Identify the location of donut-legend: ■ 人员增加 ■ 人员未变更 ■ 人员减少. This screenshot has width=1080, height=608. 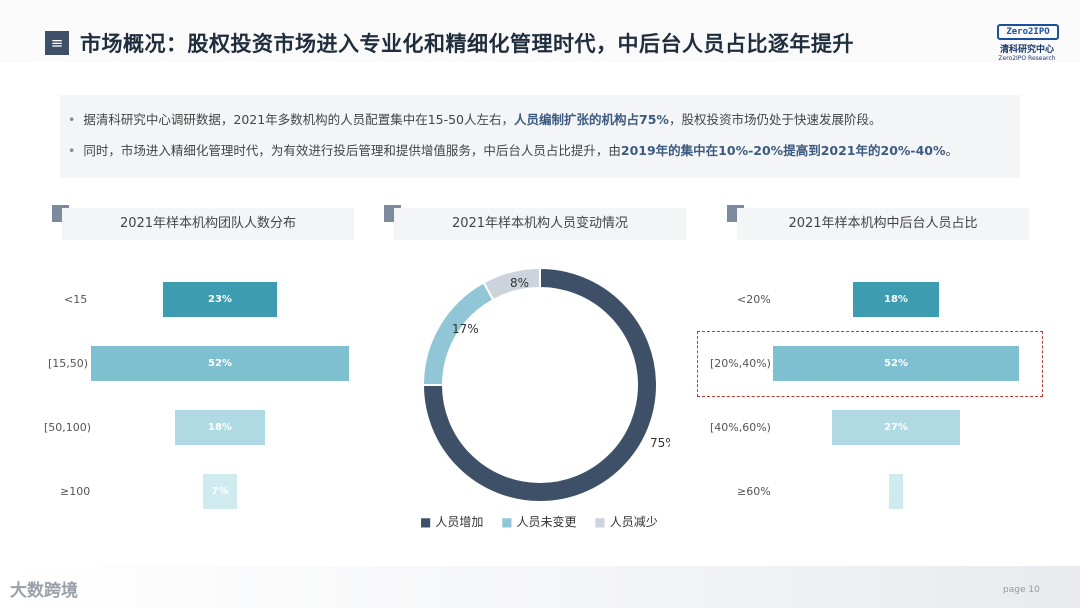
(546, 521).